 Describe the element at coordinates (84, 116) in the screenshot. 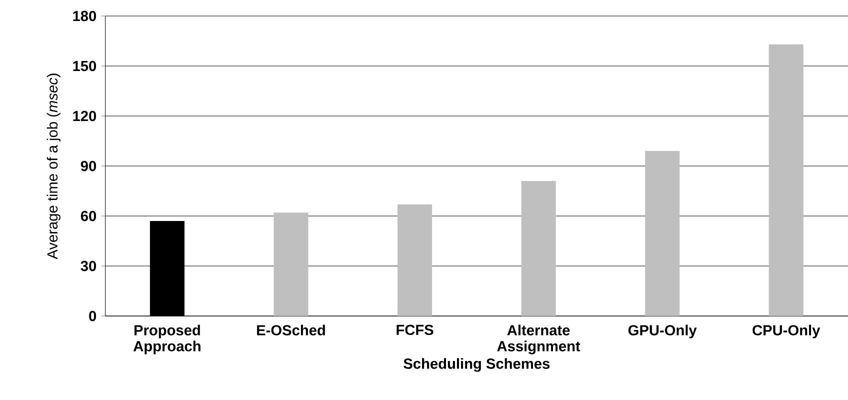

I see `y-tick-label: 120` at that location.